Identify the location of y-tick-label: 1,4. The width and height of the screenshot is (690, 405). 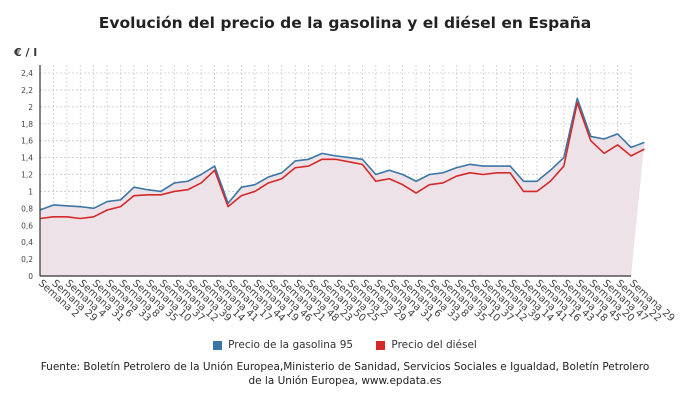
(27, 158).